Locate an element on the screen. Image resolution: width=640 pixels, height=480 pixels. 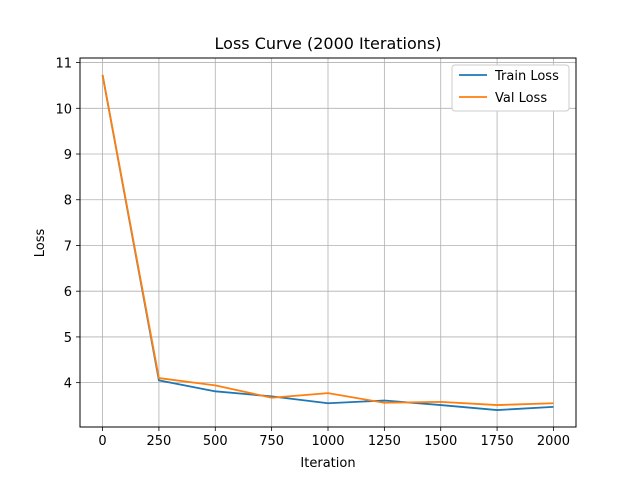
legend-label-val-loss: Val Loss is located at coordinates (521, 98).